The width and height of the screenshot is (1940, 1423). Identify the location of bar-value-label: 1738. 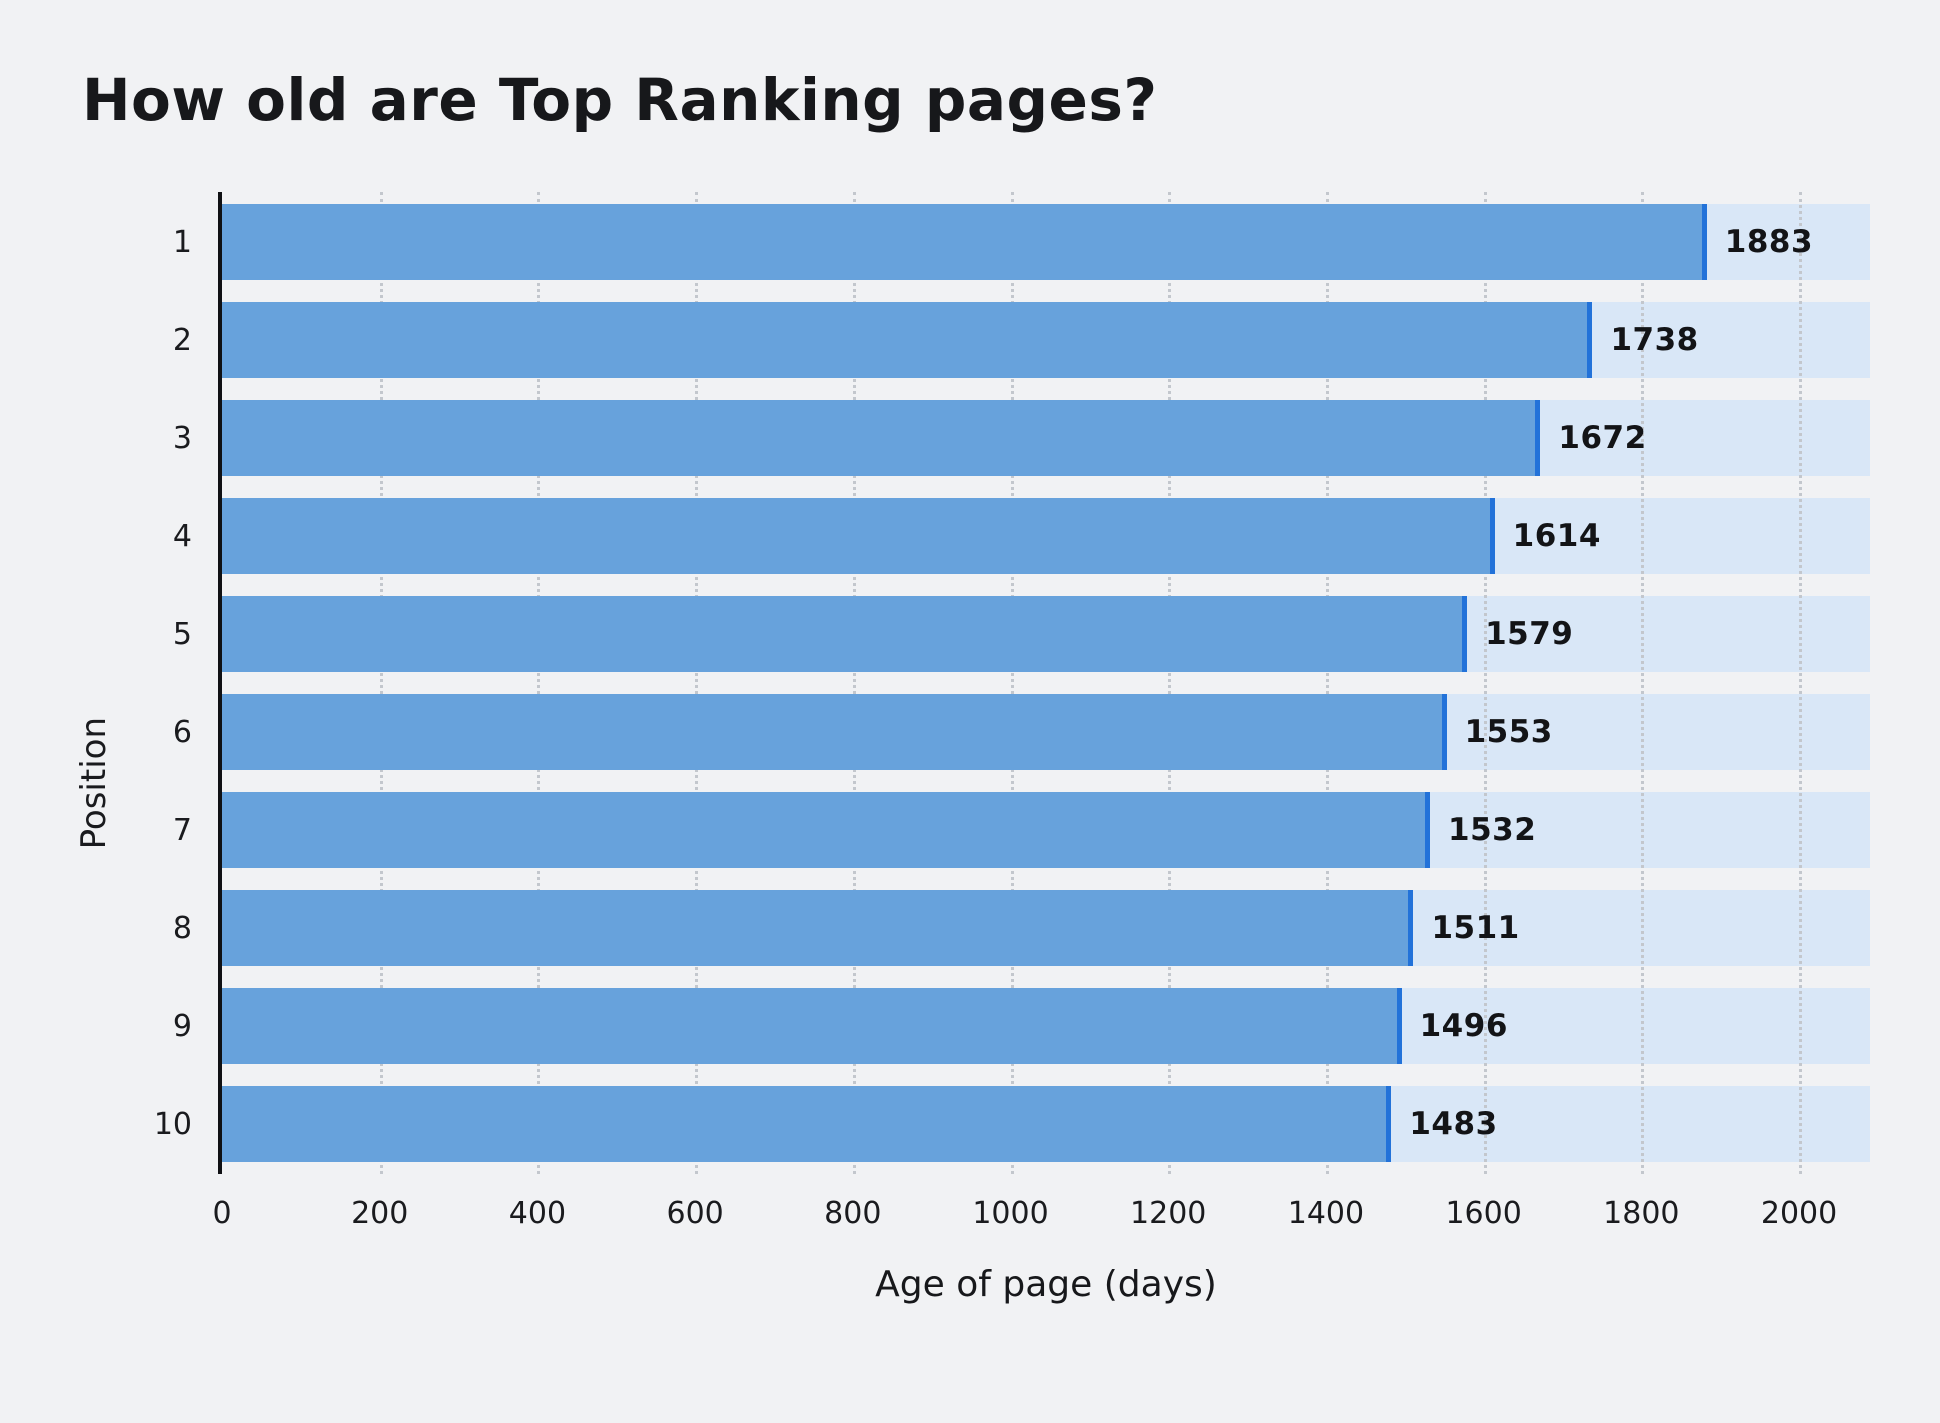
(1654, 340).